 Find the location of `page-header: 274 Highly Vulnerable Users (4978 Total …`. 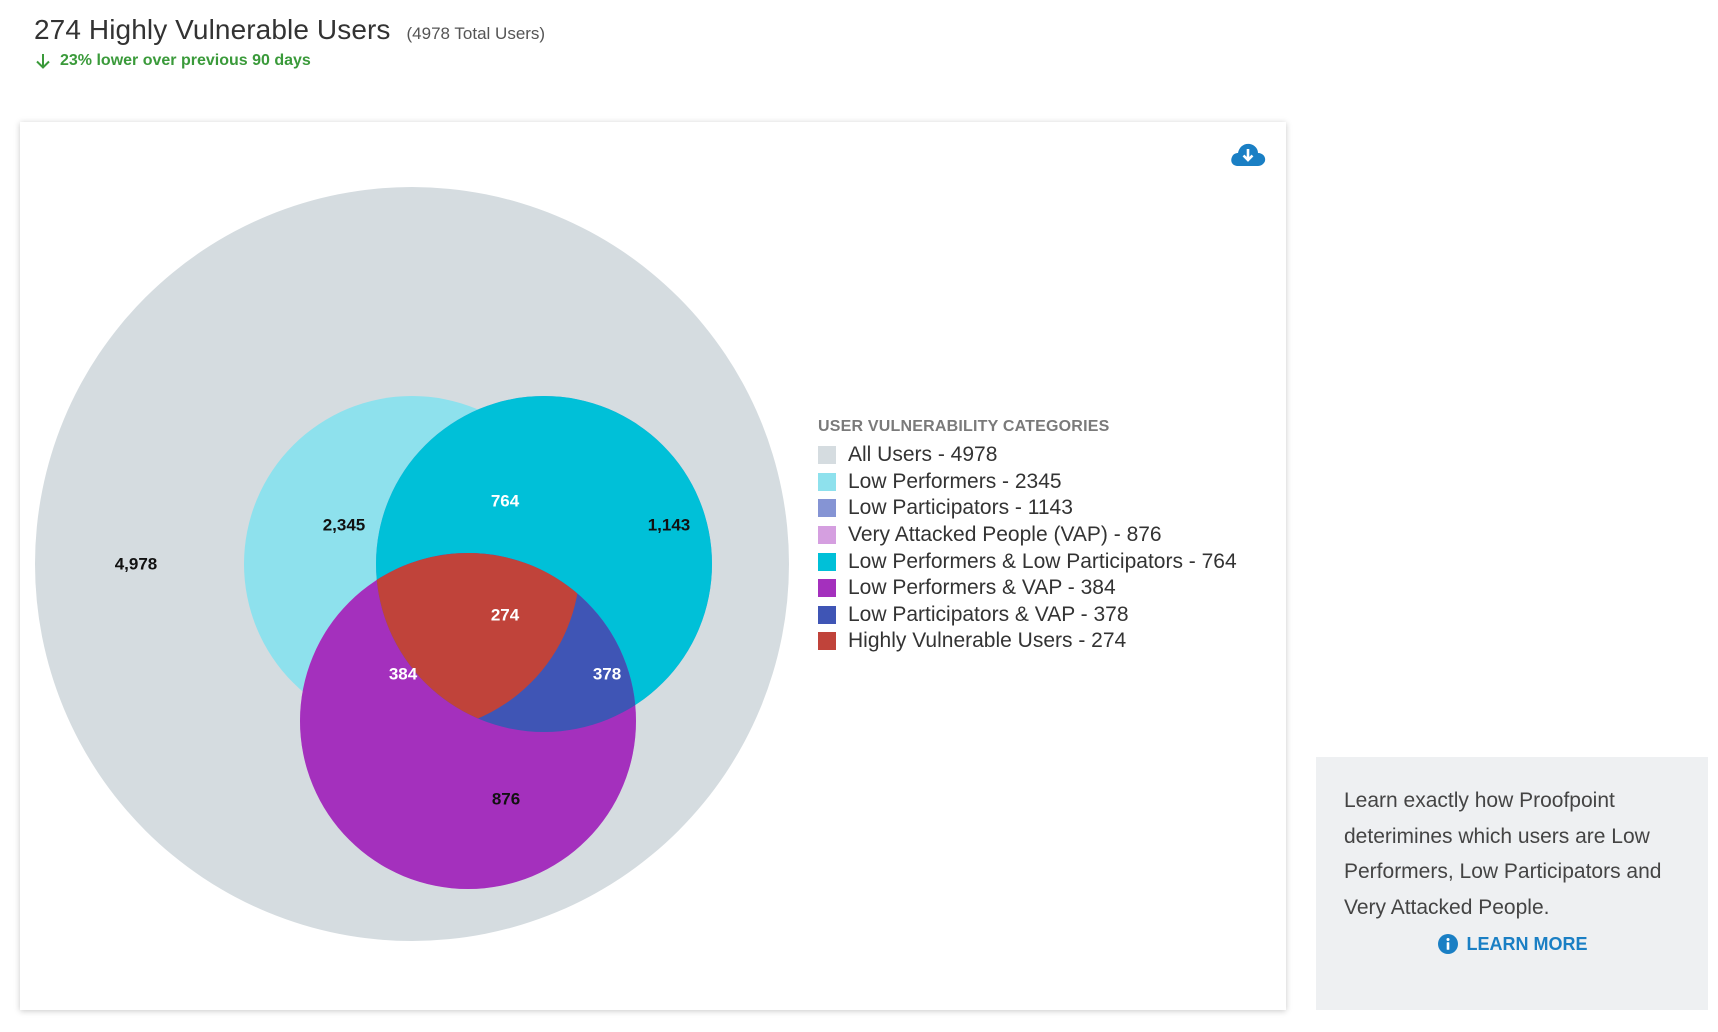

page-header: 274 Highly Vulnerable Users (4978 Total … is located at coordinates (289, 42).